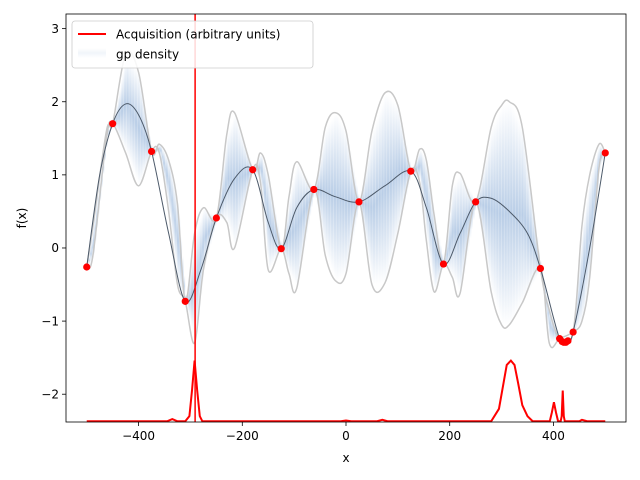 The height and width of the screenshot is (480, 640). I want to click on acquisition-line, so click(346, 390).